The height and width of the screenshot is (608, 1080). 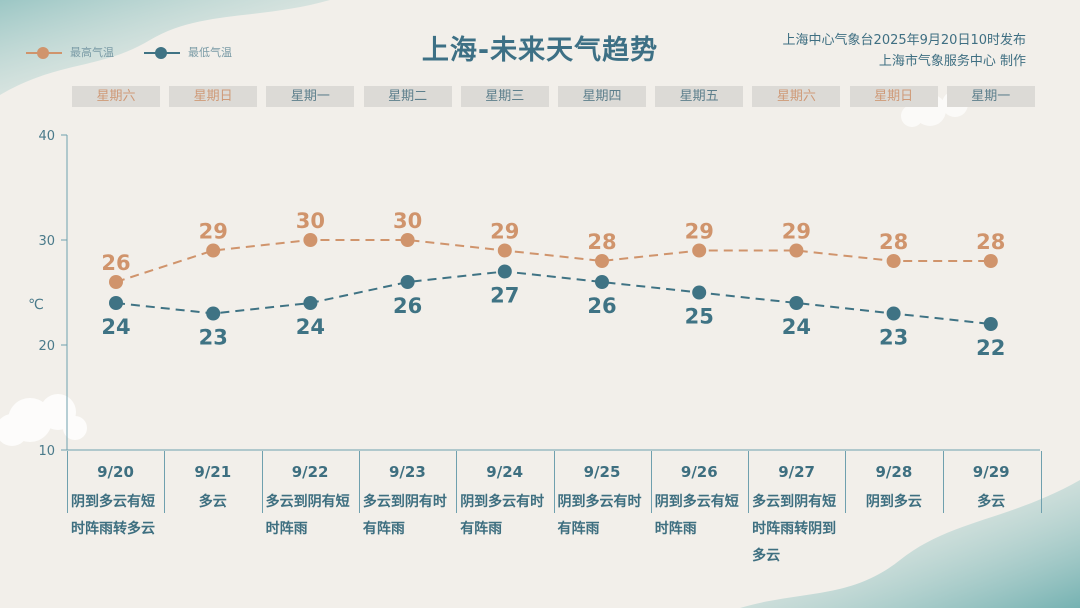 What do you see at coordinates (990, 348) in the screenshot?
I see `data-label-low: 22` at bounding box center [990, 348].